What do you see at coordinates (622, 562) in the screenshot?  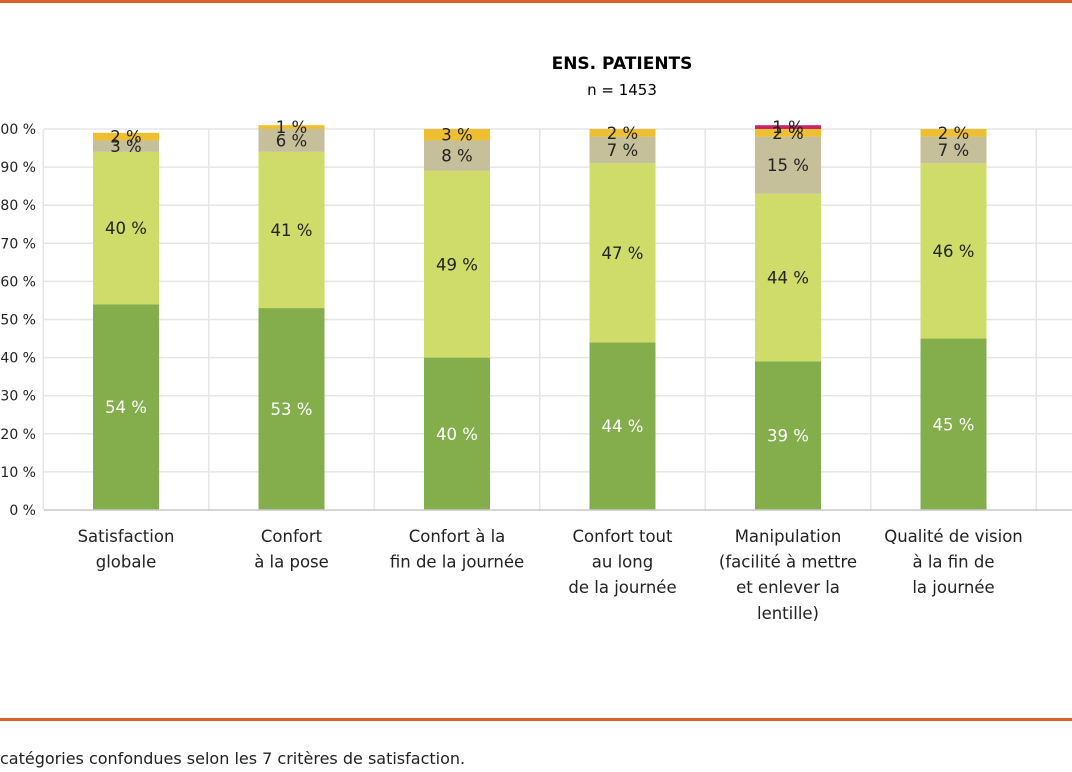 I see `category-label: au long` at bounding box center [622, 562].